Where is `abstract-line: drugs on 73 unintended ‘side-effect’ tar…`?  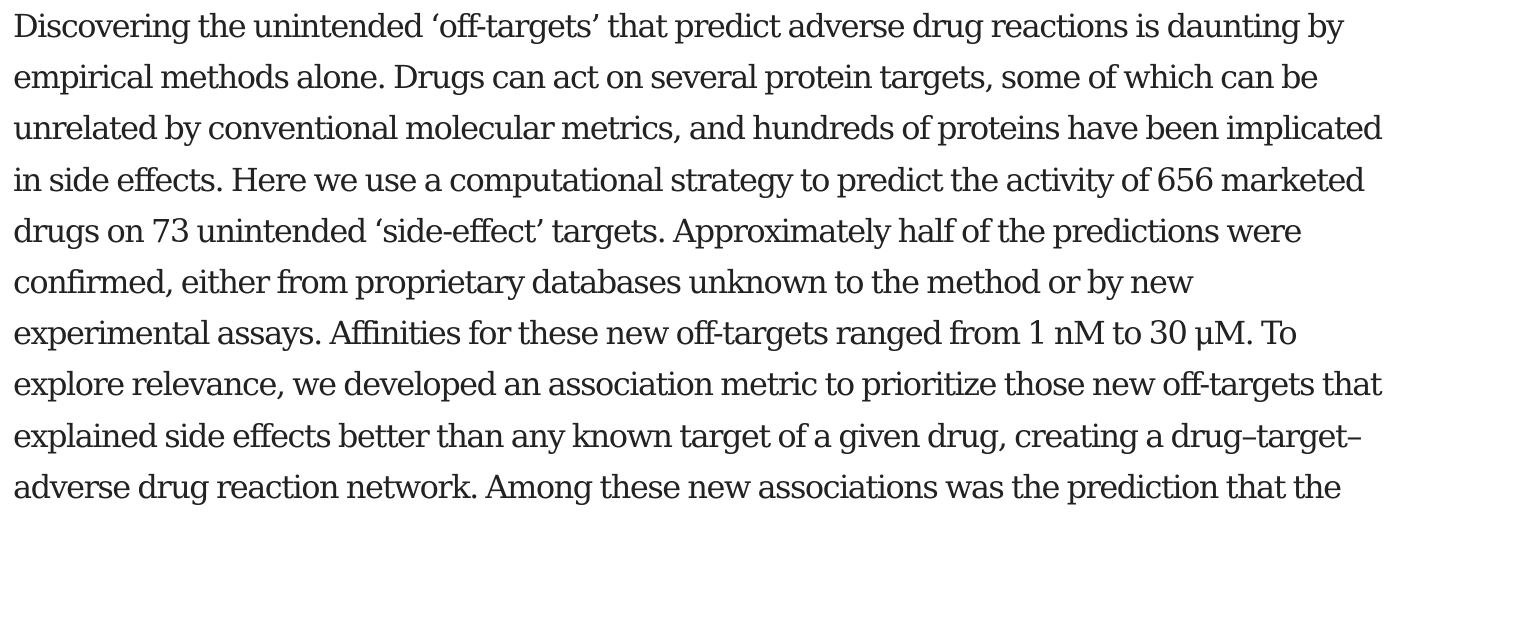 abstract-line: drugs on 73 unintended ‘side-effect’ tar… is located at coordinates (657, 230).